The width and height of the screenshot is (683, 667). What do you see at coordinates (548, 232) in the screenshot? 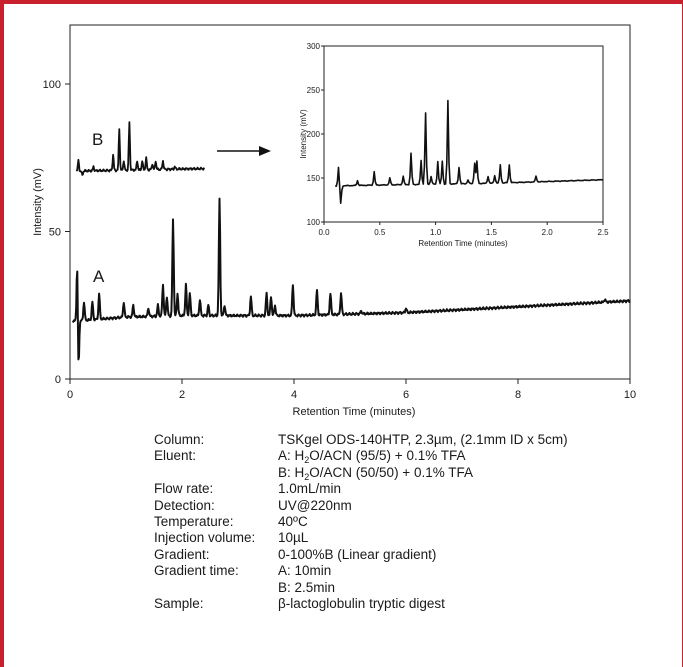
I see `inset-x-tick-label: 2.0` at bounding box center [548, 232].